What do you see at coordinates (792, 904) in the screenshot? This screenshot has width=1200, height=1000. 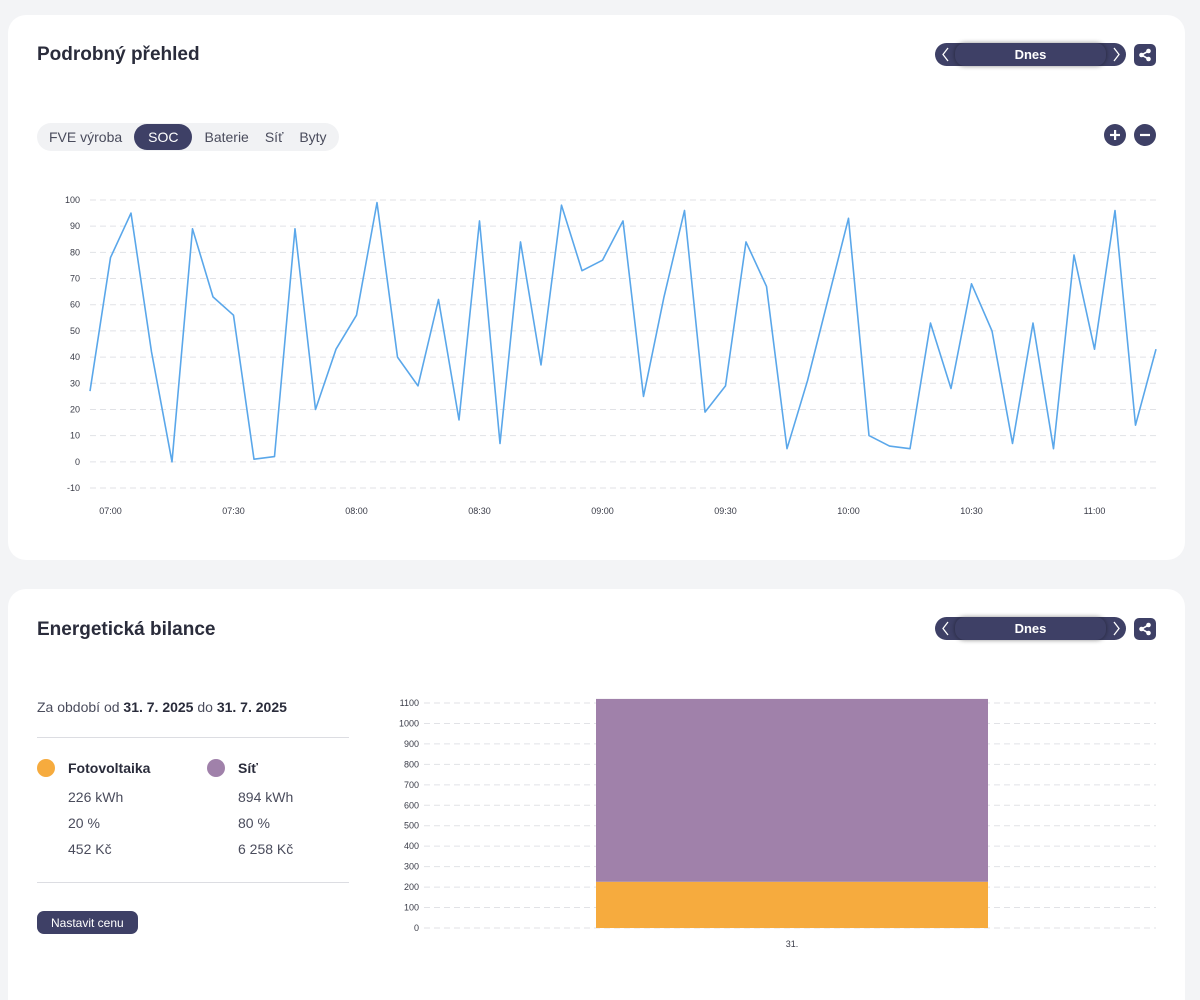 I see `bar-segment-fotovoltaika` at bounding box center [792, 904].